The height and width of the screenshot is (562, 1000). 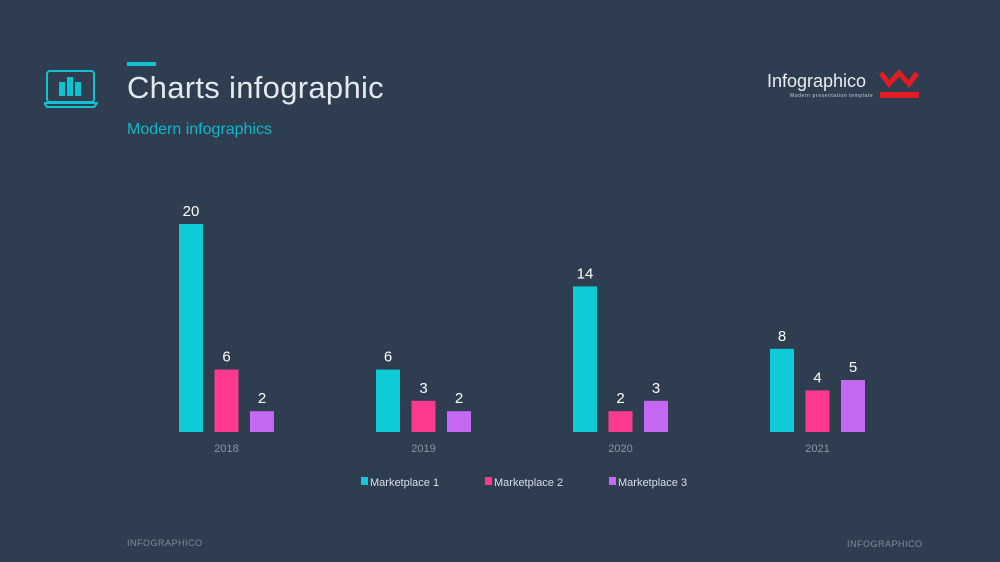 I want to click on chart-legend: Marketplace 1 Marketplace 2 Marketplace 3, so click(x=524, y=483).